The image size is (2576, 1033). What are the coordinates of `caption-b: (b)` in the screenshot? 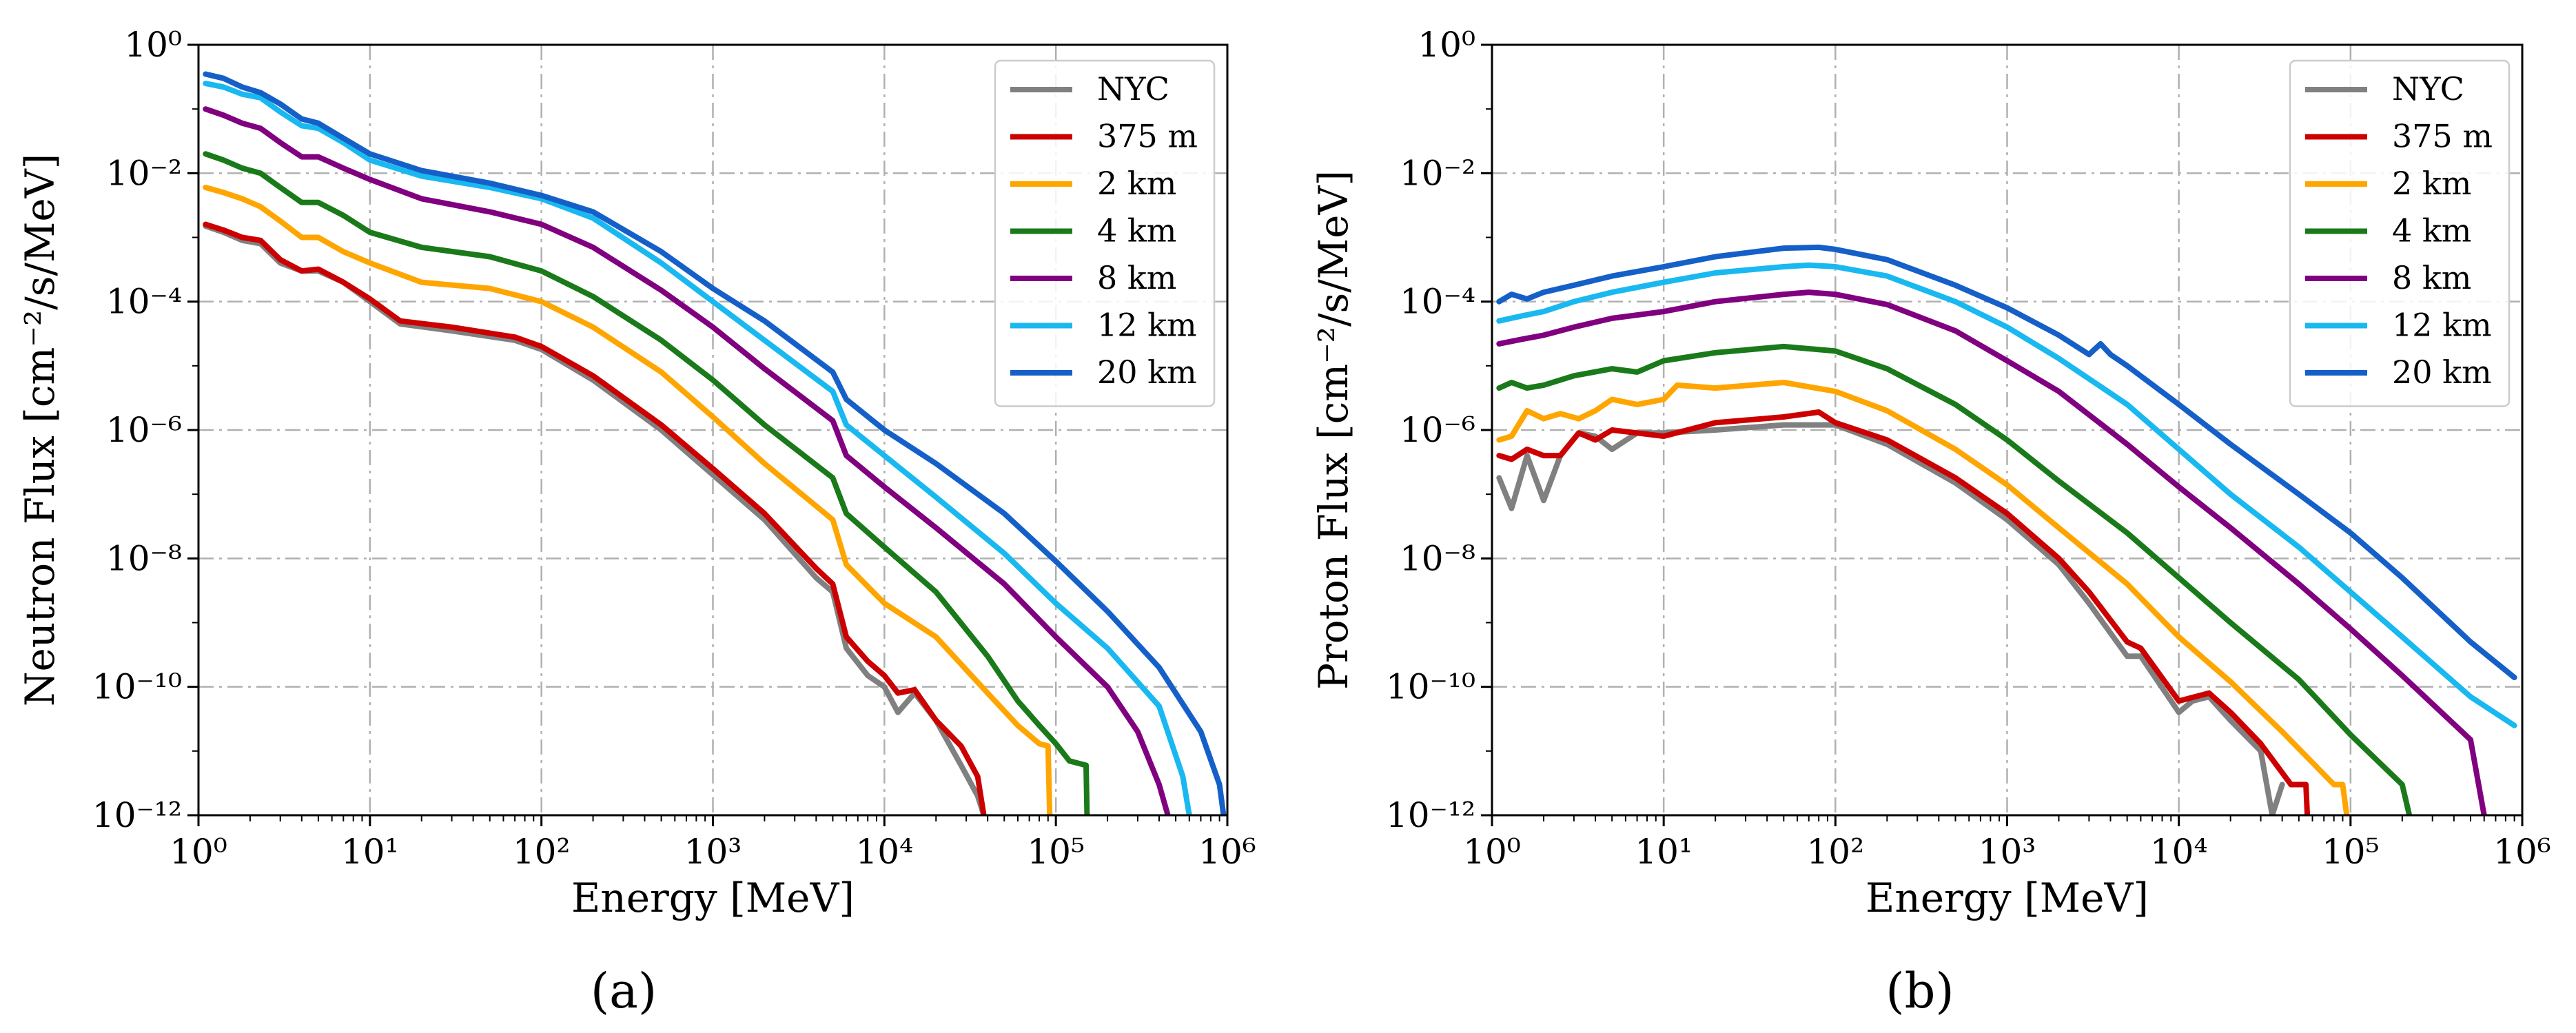 It's located at (1919, 991).